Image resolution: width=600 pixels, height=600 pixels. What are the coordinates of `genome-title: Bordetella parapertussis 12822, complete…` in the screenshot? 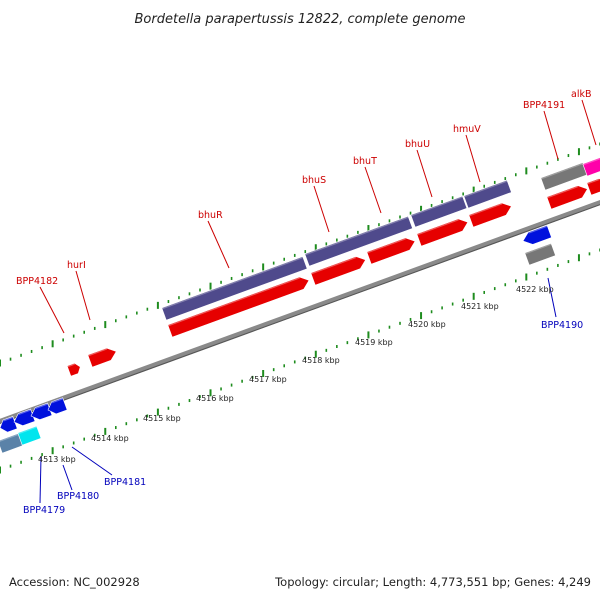 It's located at (300, 19).